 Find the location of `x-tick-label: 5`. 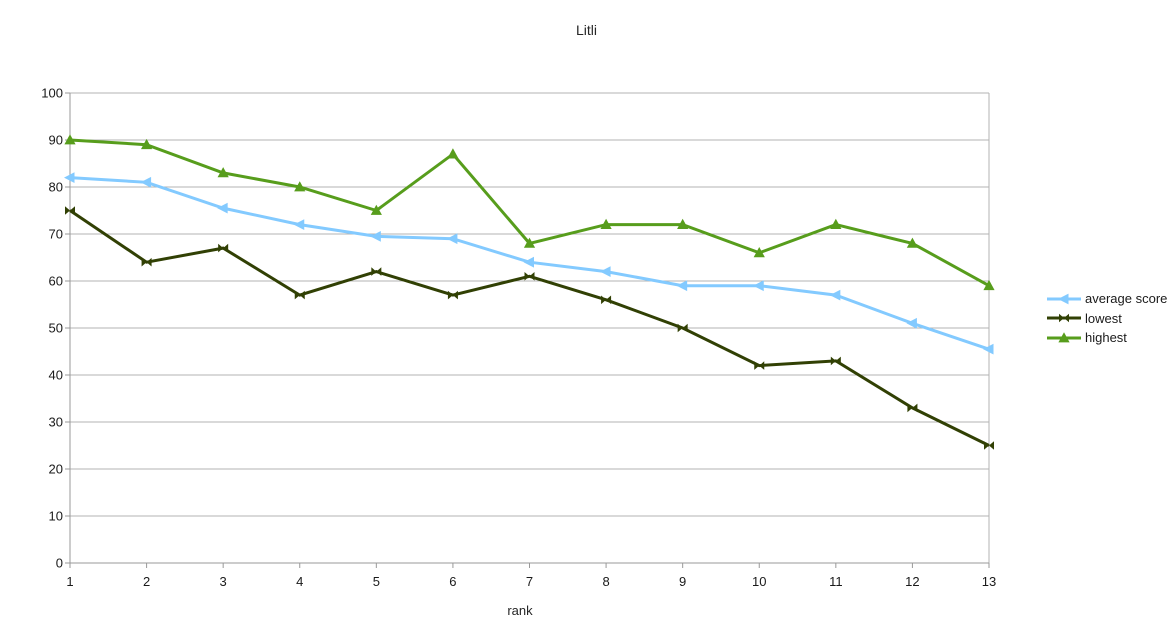

x-tick-label: 5 is located at coordinates (376, 581).